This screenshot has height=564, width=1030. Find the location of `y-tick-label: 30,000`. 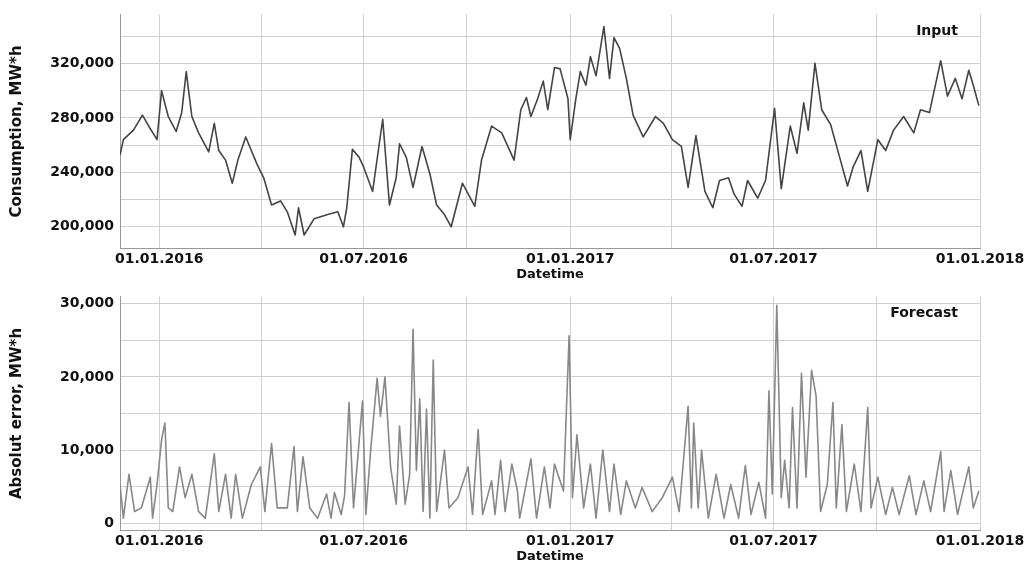

y-tick-label: 30,000 is located at coordinates (87, 302).